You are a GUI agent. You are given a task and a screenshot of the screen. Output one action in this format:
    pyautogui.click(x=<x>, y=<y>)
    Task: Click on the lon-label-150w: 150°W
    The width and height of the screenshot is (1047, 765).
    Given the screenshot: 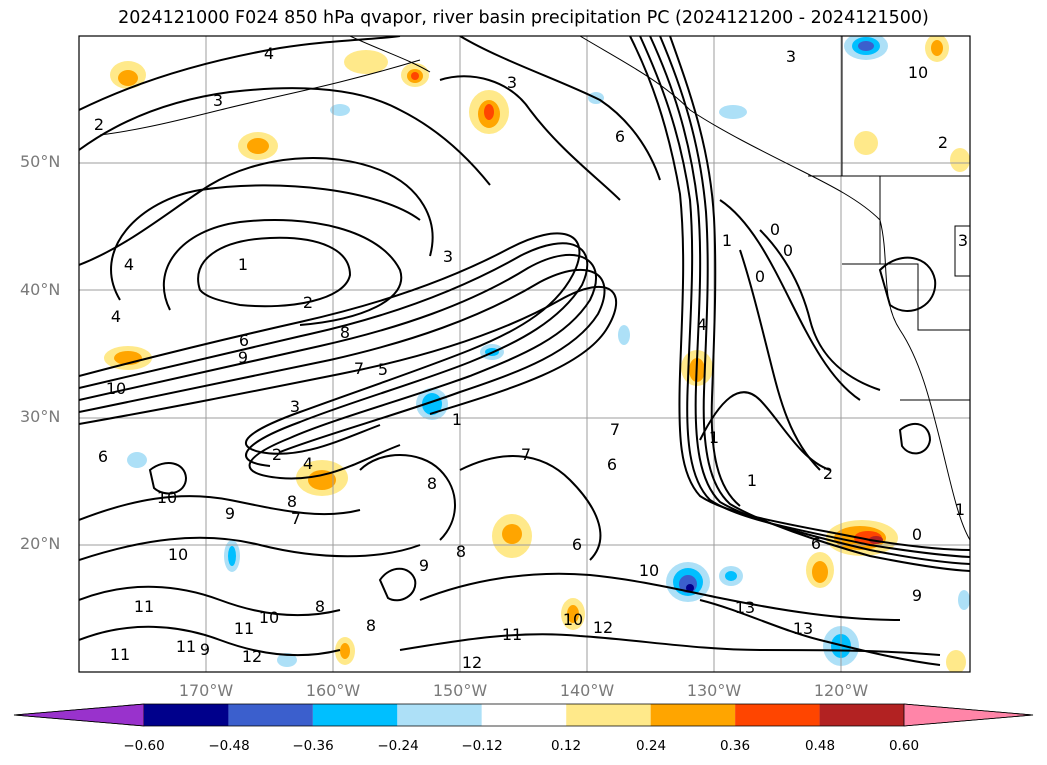 What is the action you would take?
    pyautogui.click(x=460, y=690)
    